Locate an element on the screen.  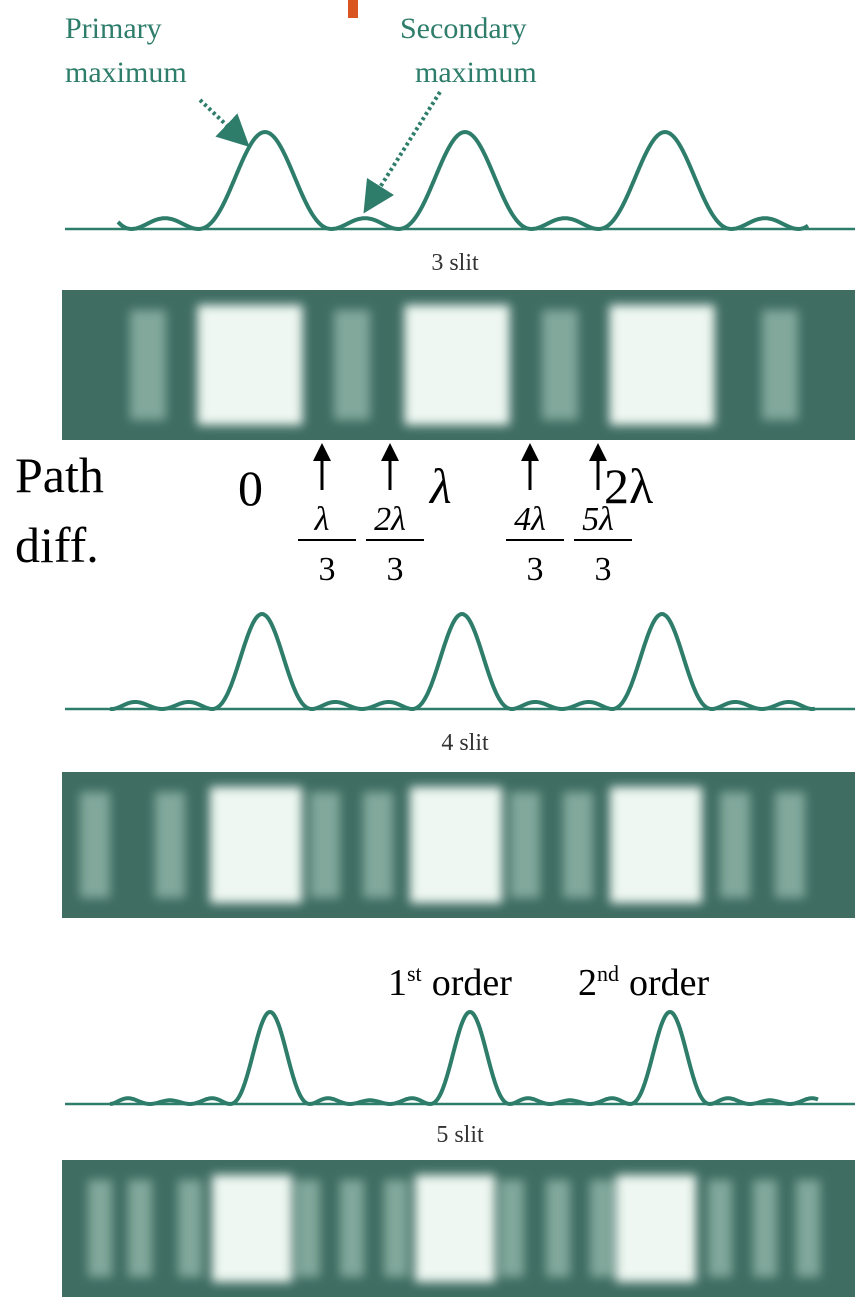
path-mark: 2λ is located at coordinates (628, 486).